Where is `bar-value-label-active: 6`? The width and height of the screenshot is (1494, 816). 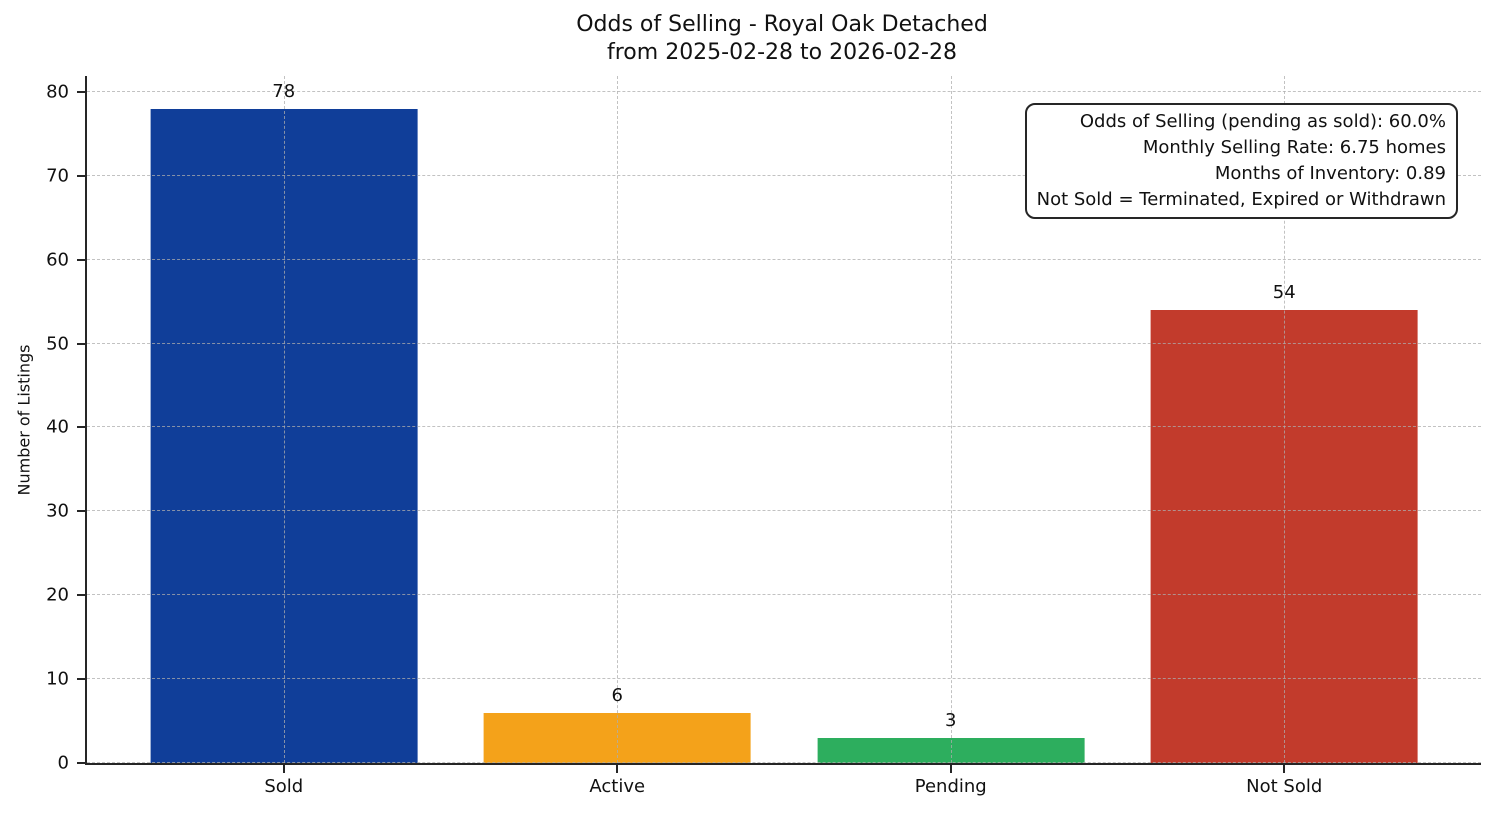 bar-value-label-active: 6 is located at coordinates (617, 695).